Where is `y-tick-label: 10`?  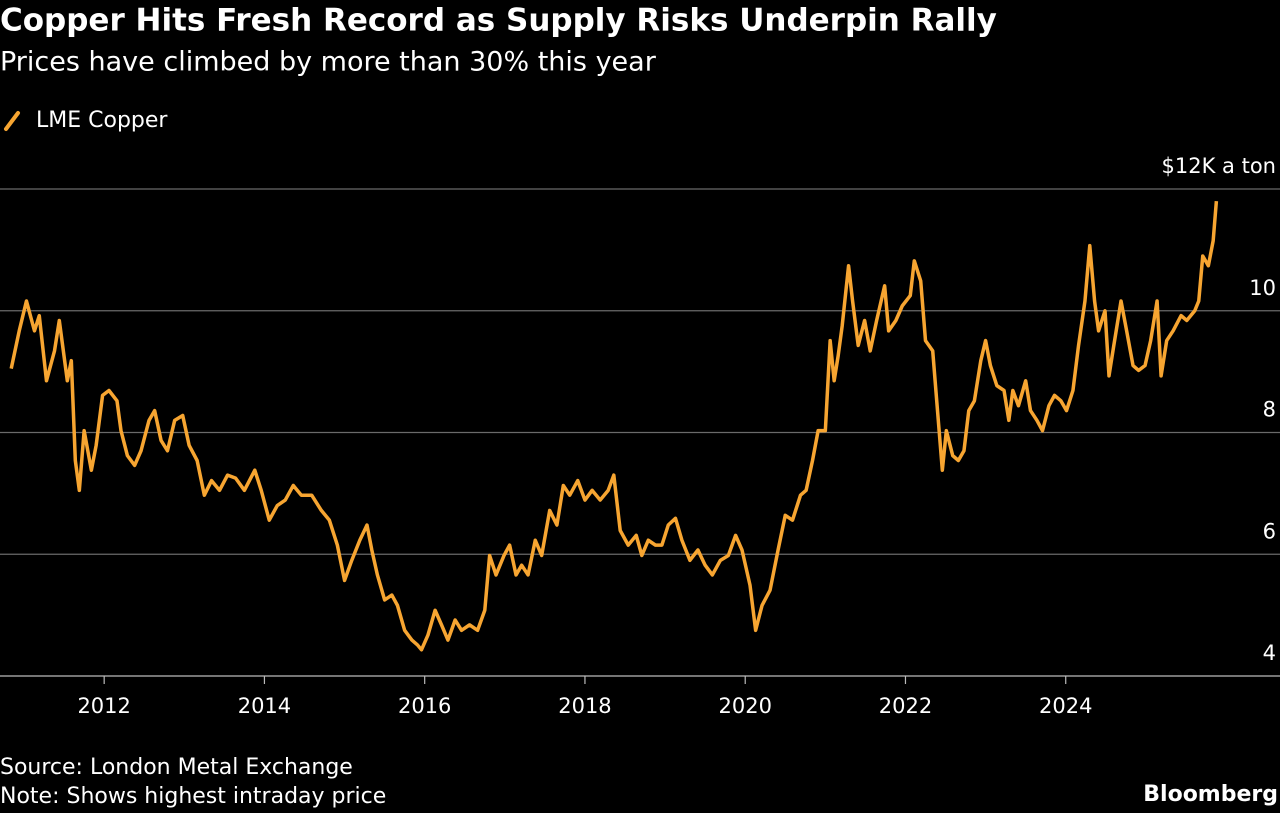
y-tick-label: 10 is located at coordinates (1262, 288).